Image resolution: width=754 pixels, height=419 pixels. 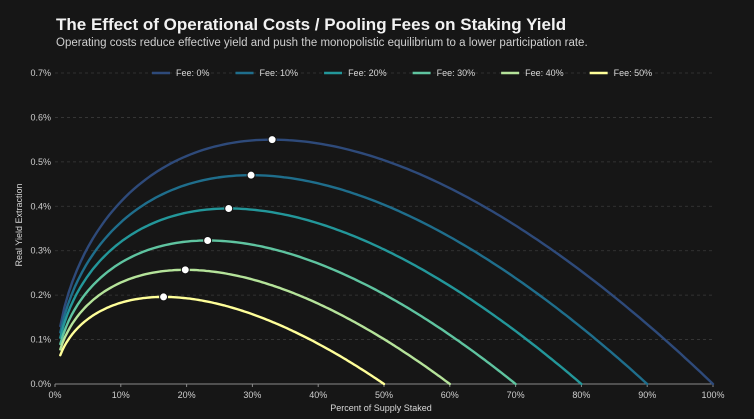 I want to click on legend-label: Fee: 20%, so click(x=367, y=73).